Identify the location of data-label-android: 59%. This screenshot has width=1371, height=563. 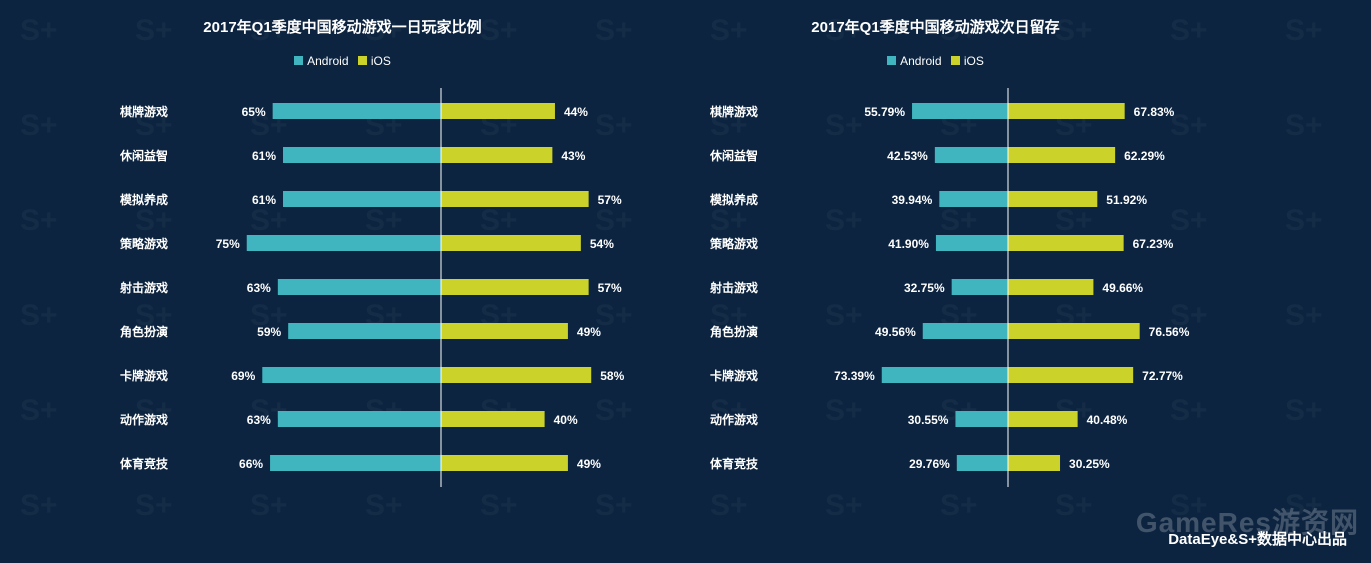
(269, 332).